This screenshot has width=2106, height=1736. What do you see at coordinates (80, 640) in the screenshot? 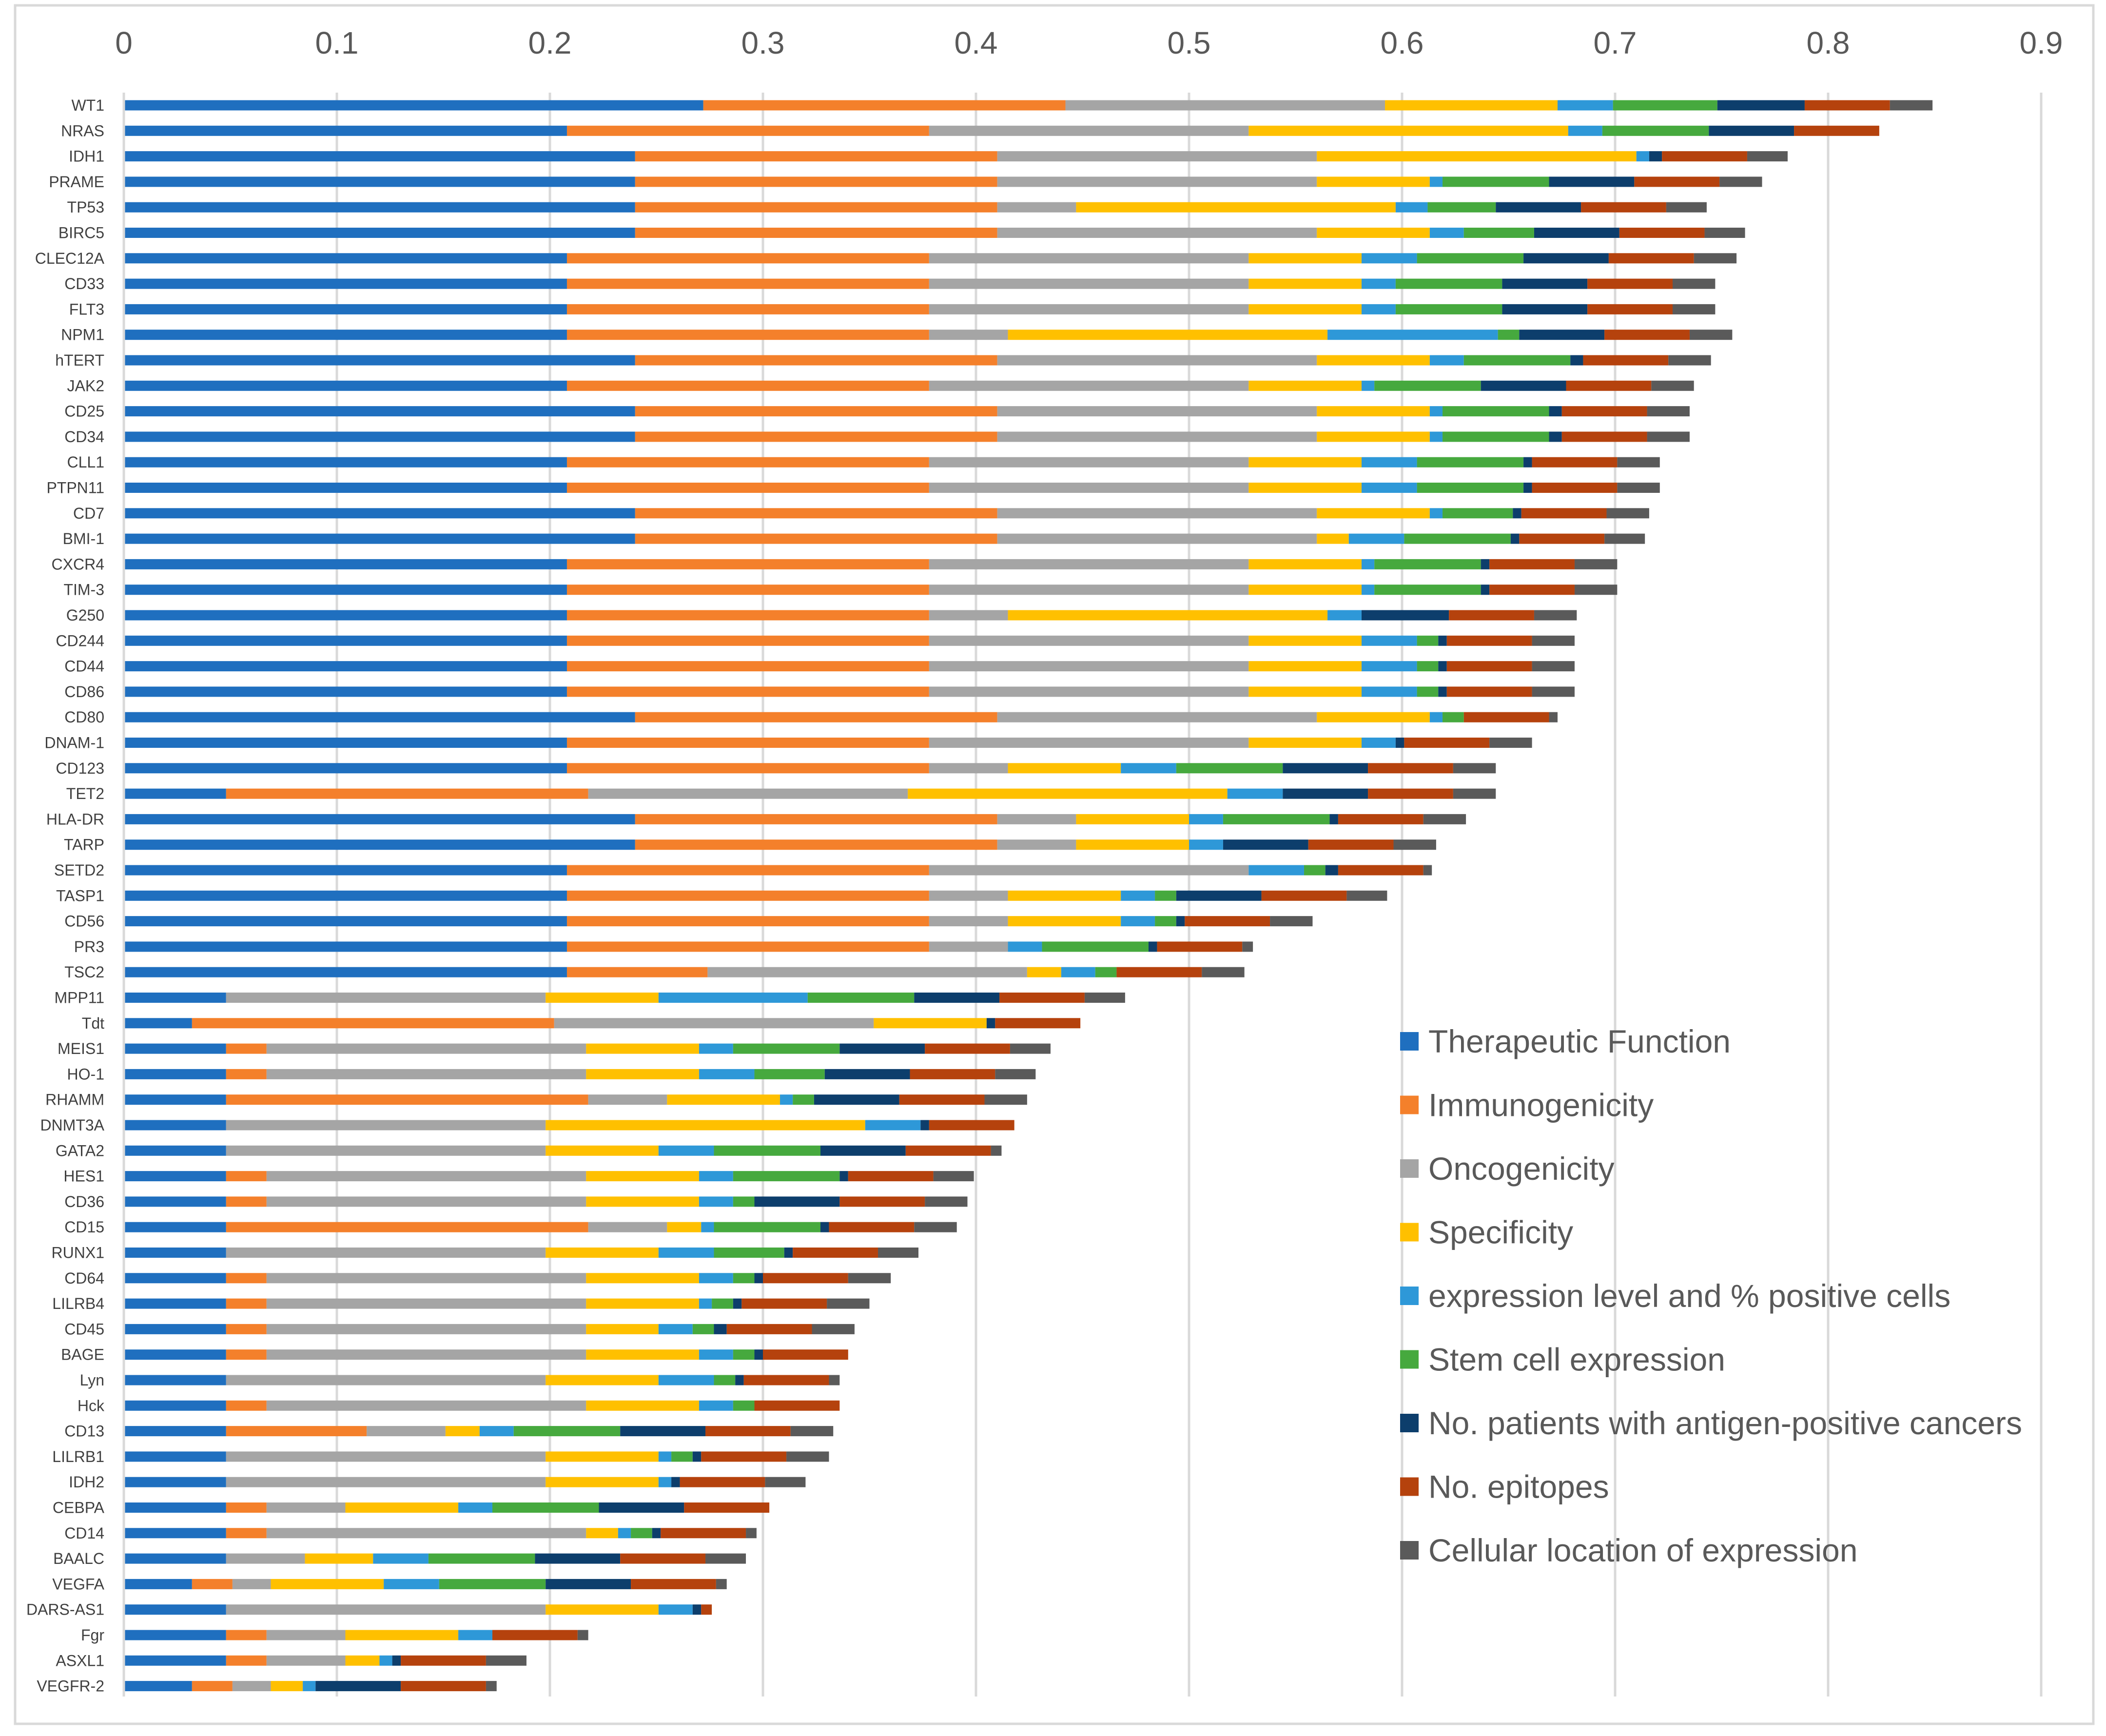
I see `category-label: CD244` at bounding box center [80, 640].